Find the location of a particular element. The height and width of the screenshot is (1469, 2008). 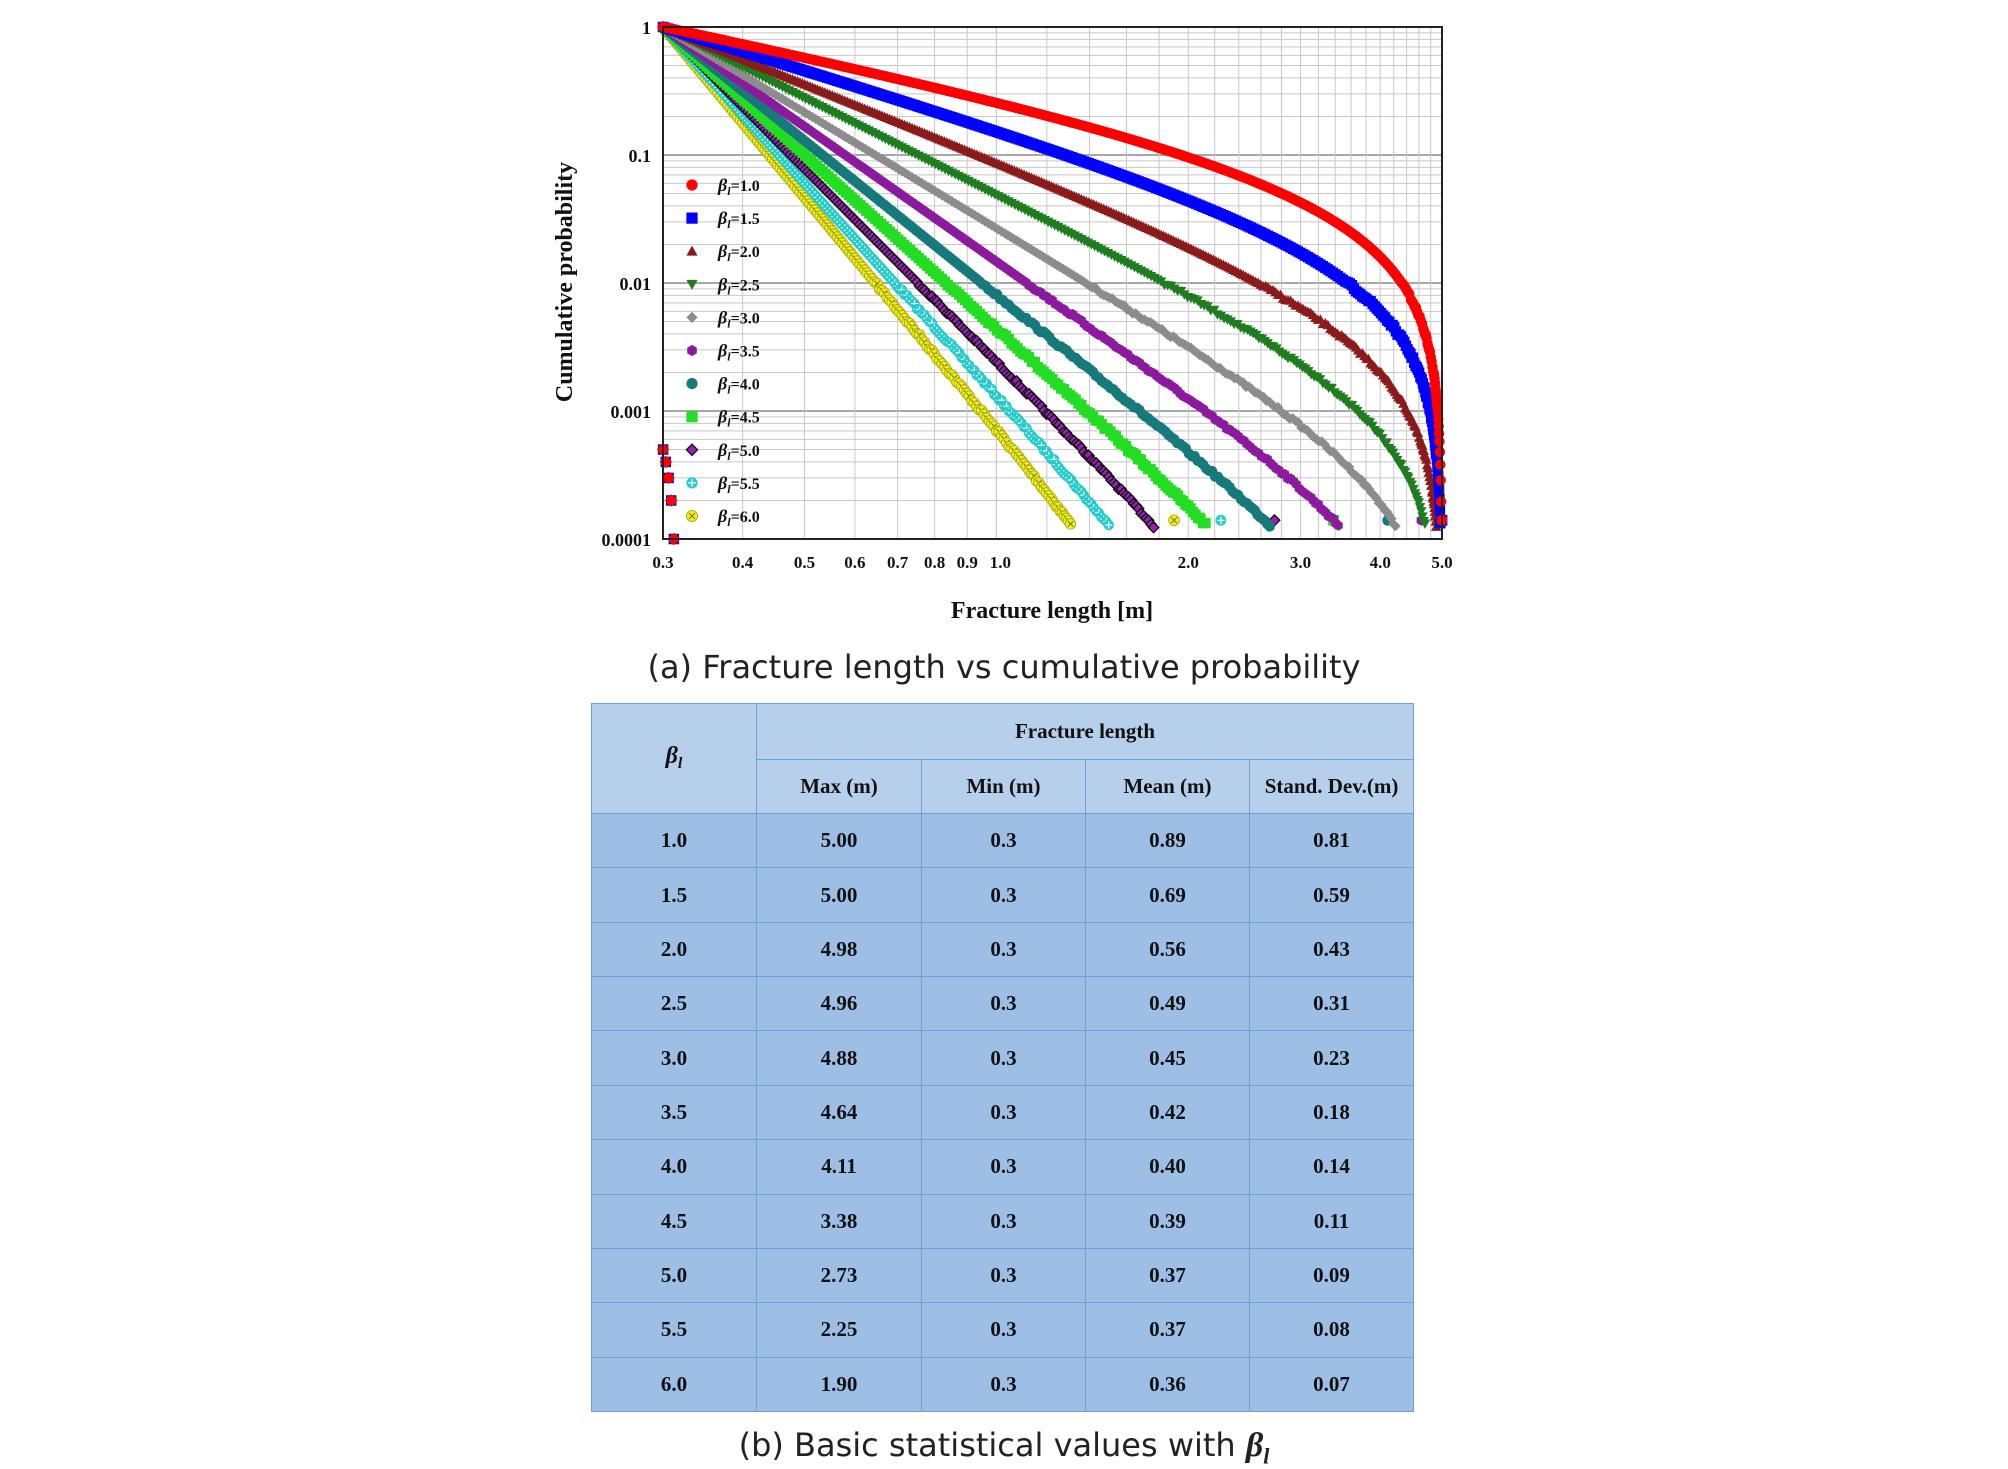

x-tick-label: 0.6 is located at coordinates (854, 562).